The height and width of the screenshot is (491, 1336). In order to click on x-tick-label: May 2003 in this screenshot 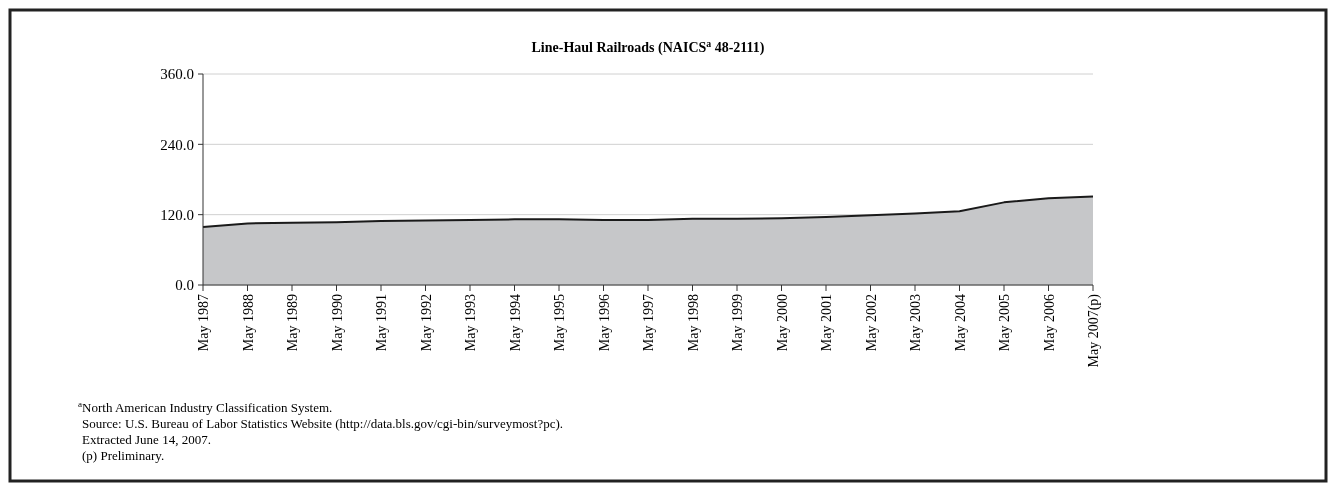, I will do `click(915, 323)`.